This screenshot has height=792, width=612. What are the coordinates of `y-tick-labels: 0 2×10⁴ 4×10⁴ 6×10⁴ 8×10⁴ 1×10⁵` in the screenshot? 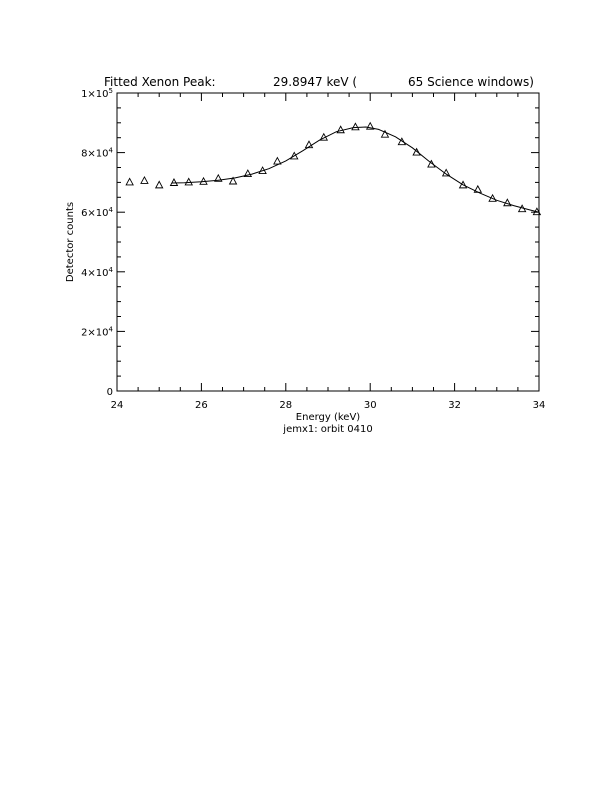 It's located at (97, 242).